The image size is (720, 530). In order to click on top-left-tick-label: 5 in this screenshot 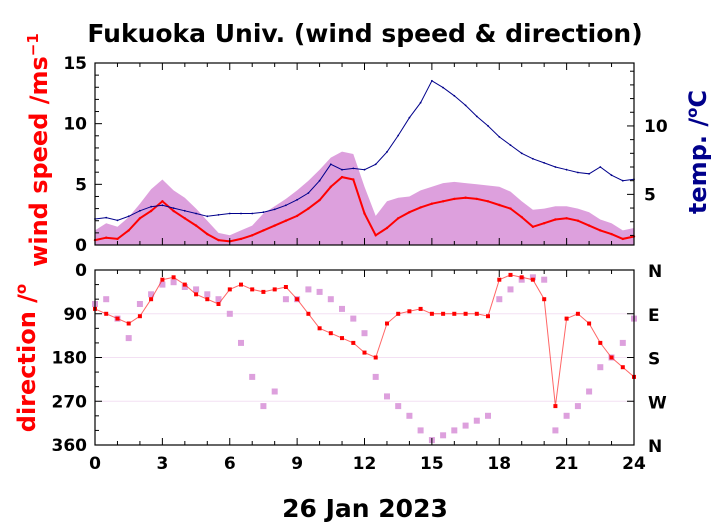, I will do `click(81, 185)`.